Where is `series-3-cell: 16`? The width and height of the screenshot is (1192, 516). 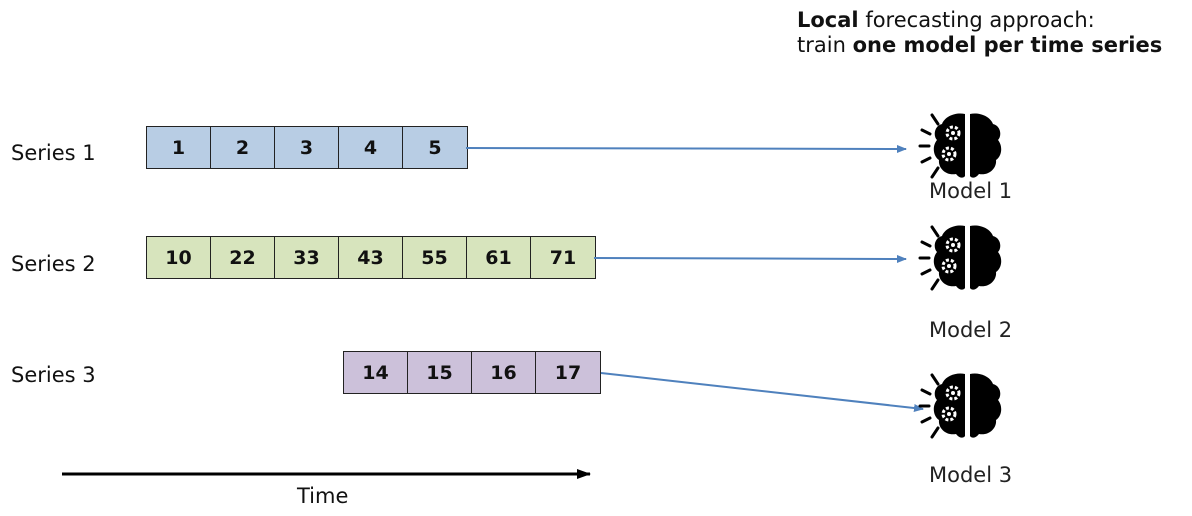
series-3-cell: 16 is located at coordinates (504, 372).